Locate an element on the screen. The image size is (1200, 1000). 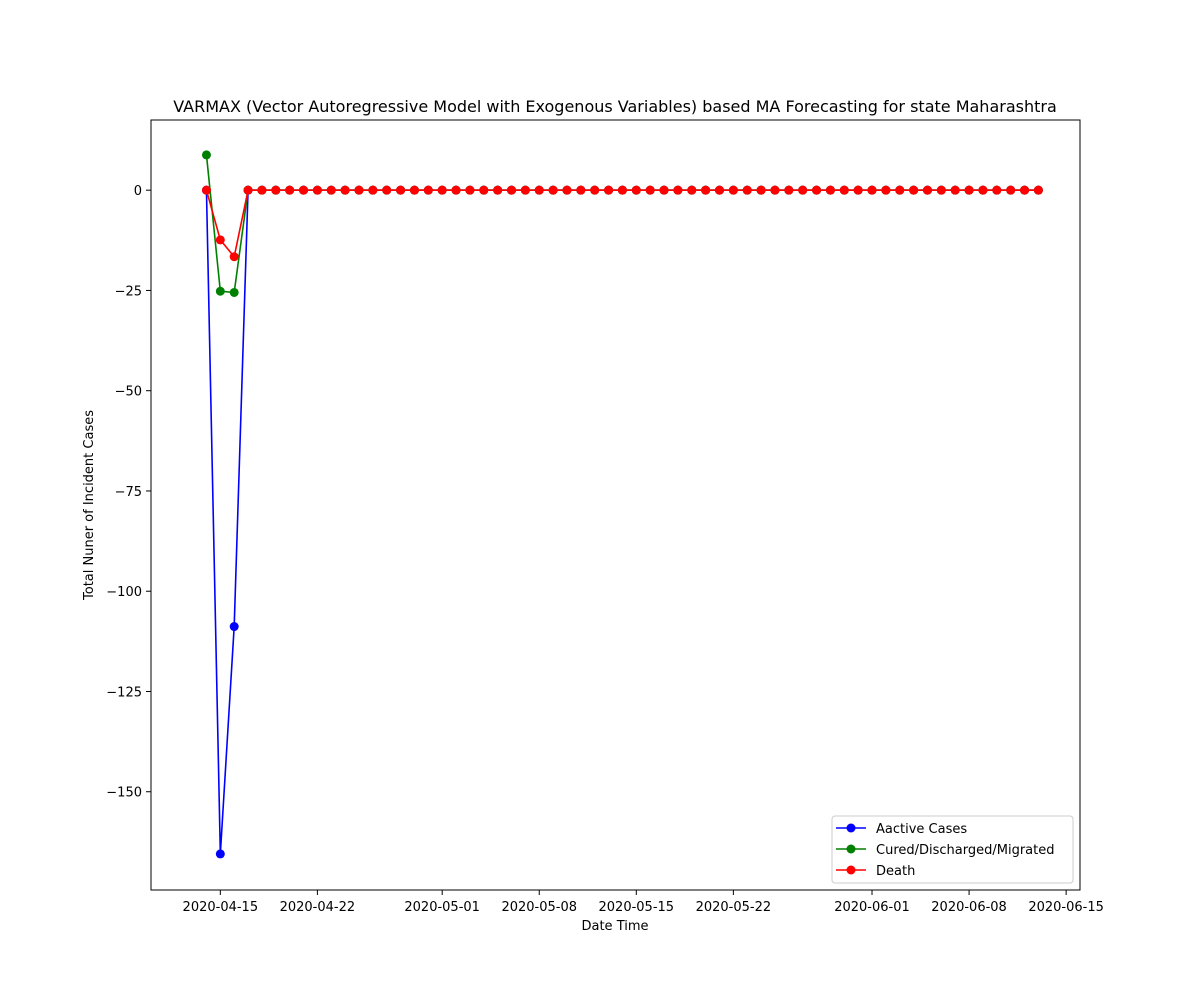
y-tick-label: −50 is located at coordinates (128, 392).